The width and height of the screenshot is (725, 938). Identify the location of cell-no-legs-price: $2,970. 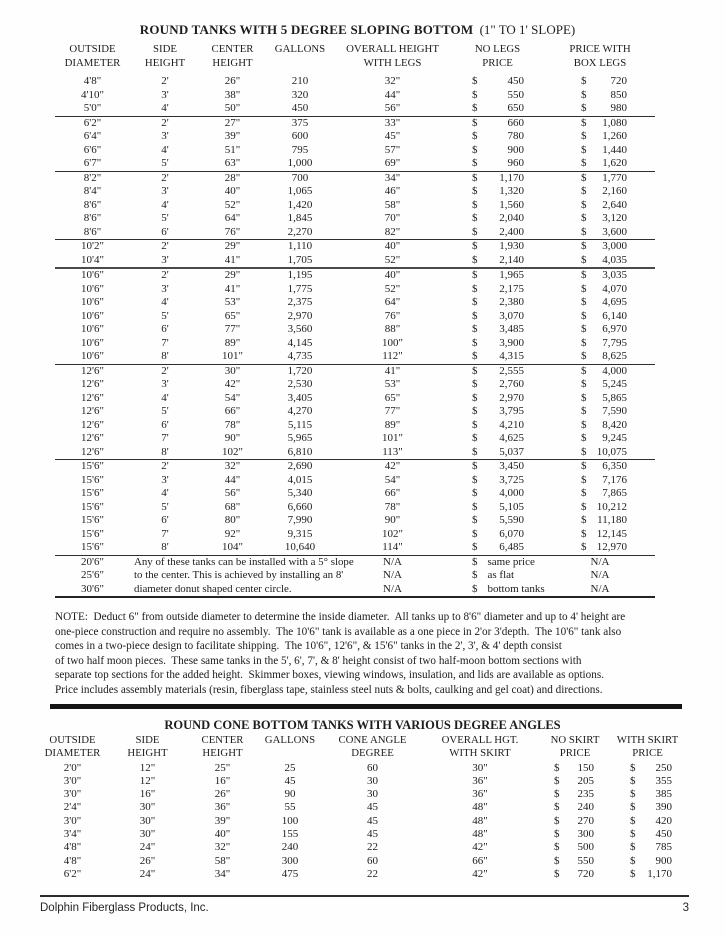
(497, 399).